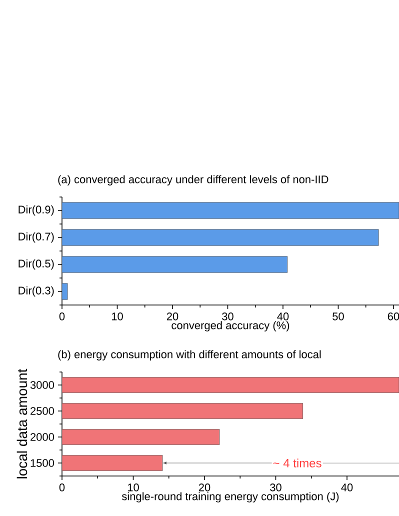  Describe the element at coordinates (393, 316) in the screenshot. I see `x-tick-label: 60` at that location.